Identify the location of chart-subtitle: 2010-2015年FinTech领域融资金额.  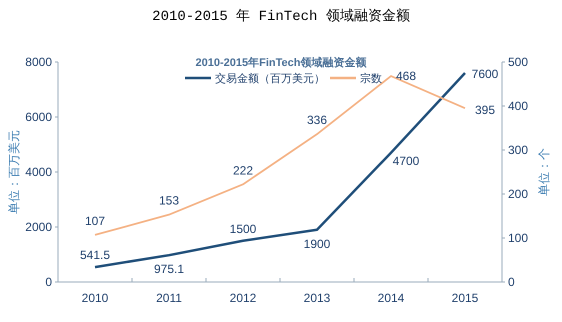
(282, 62).